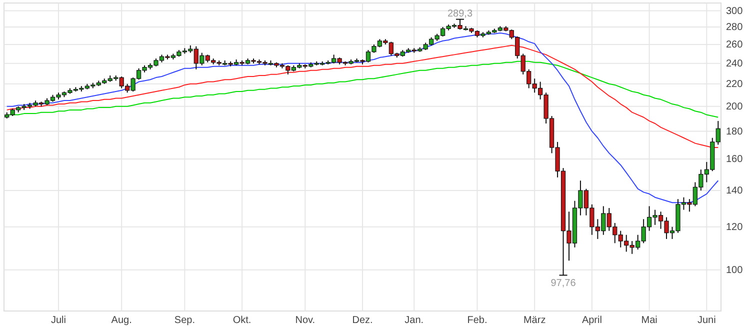  I want to click on y-tick-label: 200, so click(735, 107).